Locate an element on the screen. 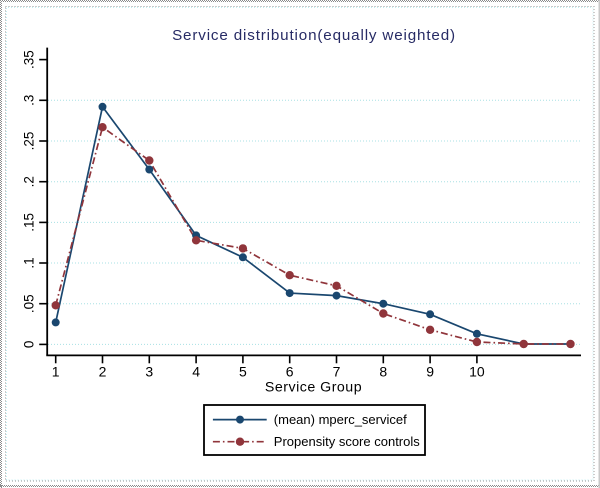 The height and width of the screenshot is (488, 600). svg-text:Service distribution(equally w: Service distribution(equally weighted) is located at coordinates (314, 35).